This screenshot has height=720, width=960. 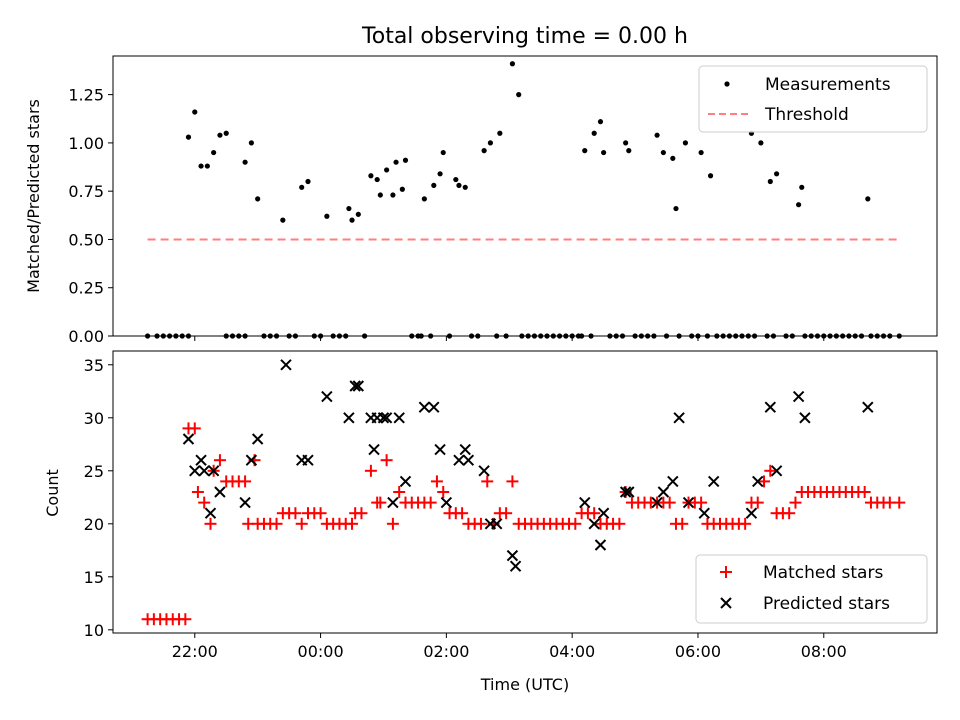 I want to click on top-y-tick-label: 1.00, so click(x=86, y=143).